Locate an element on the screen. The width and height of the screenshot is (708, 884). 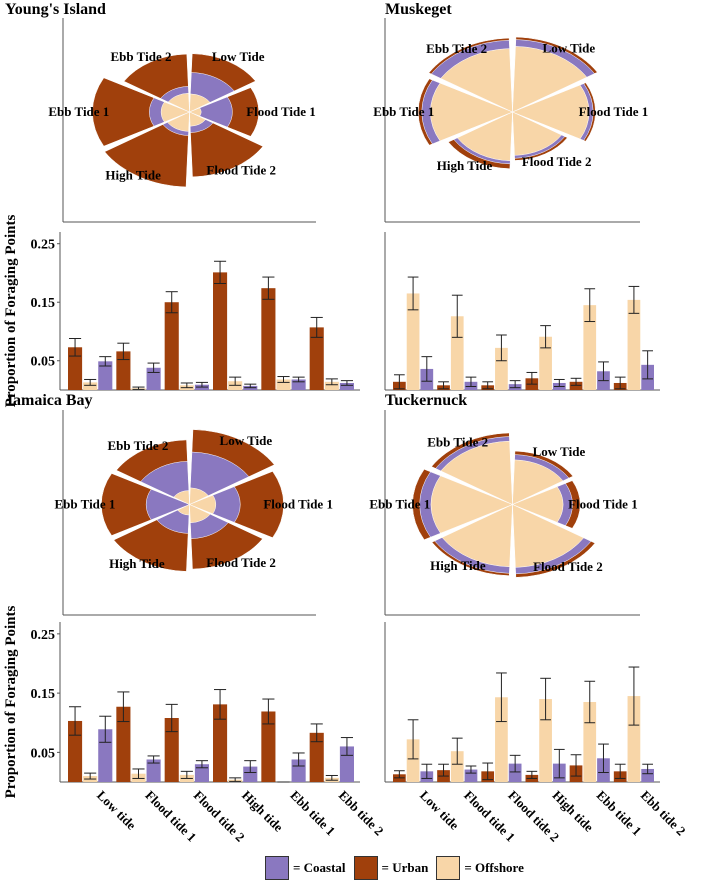
panel-title: Tuckernuck is located at coordinates (426, 400).